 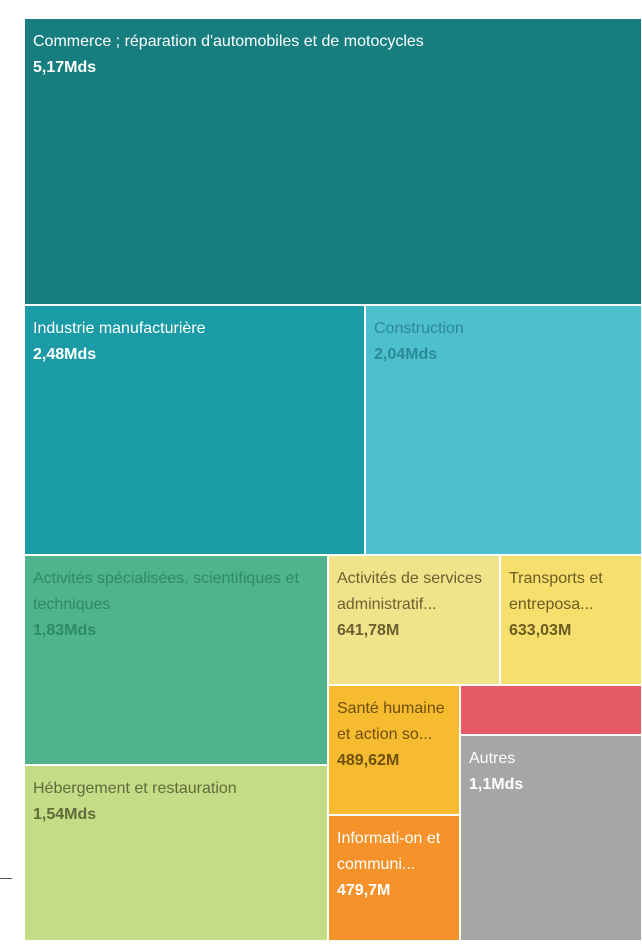 I want to click on cell-value: 5,17Mds, so click(x=65, y=67).